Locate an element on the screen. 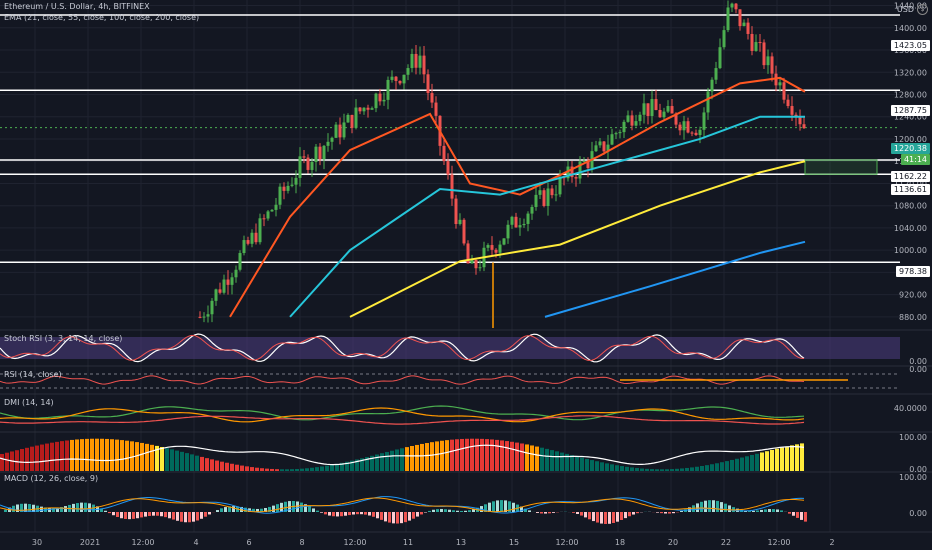 This screenshot has height=550, width=932. stoch-rsi-label: Stoch RSI (3, 3, 14, 14, close) is located at coordinates (63, 338).